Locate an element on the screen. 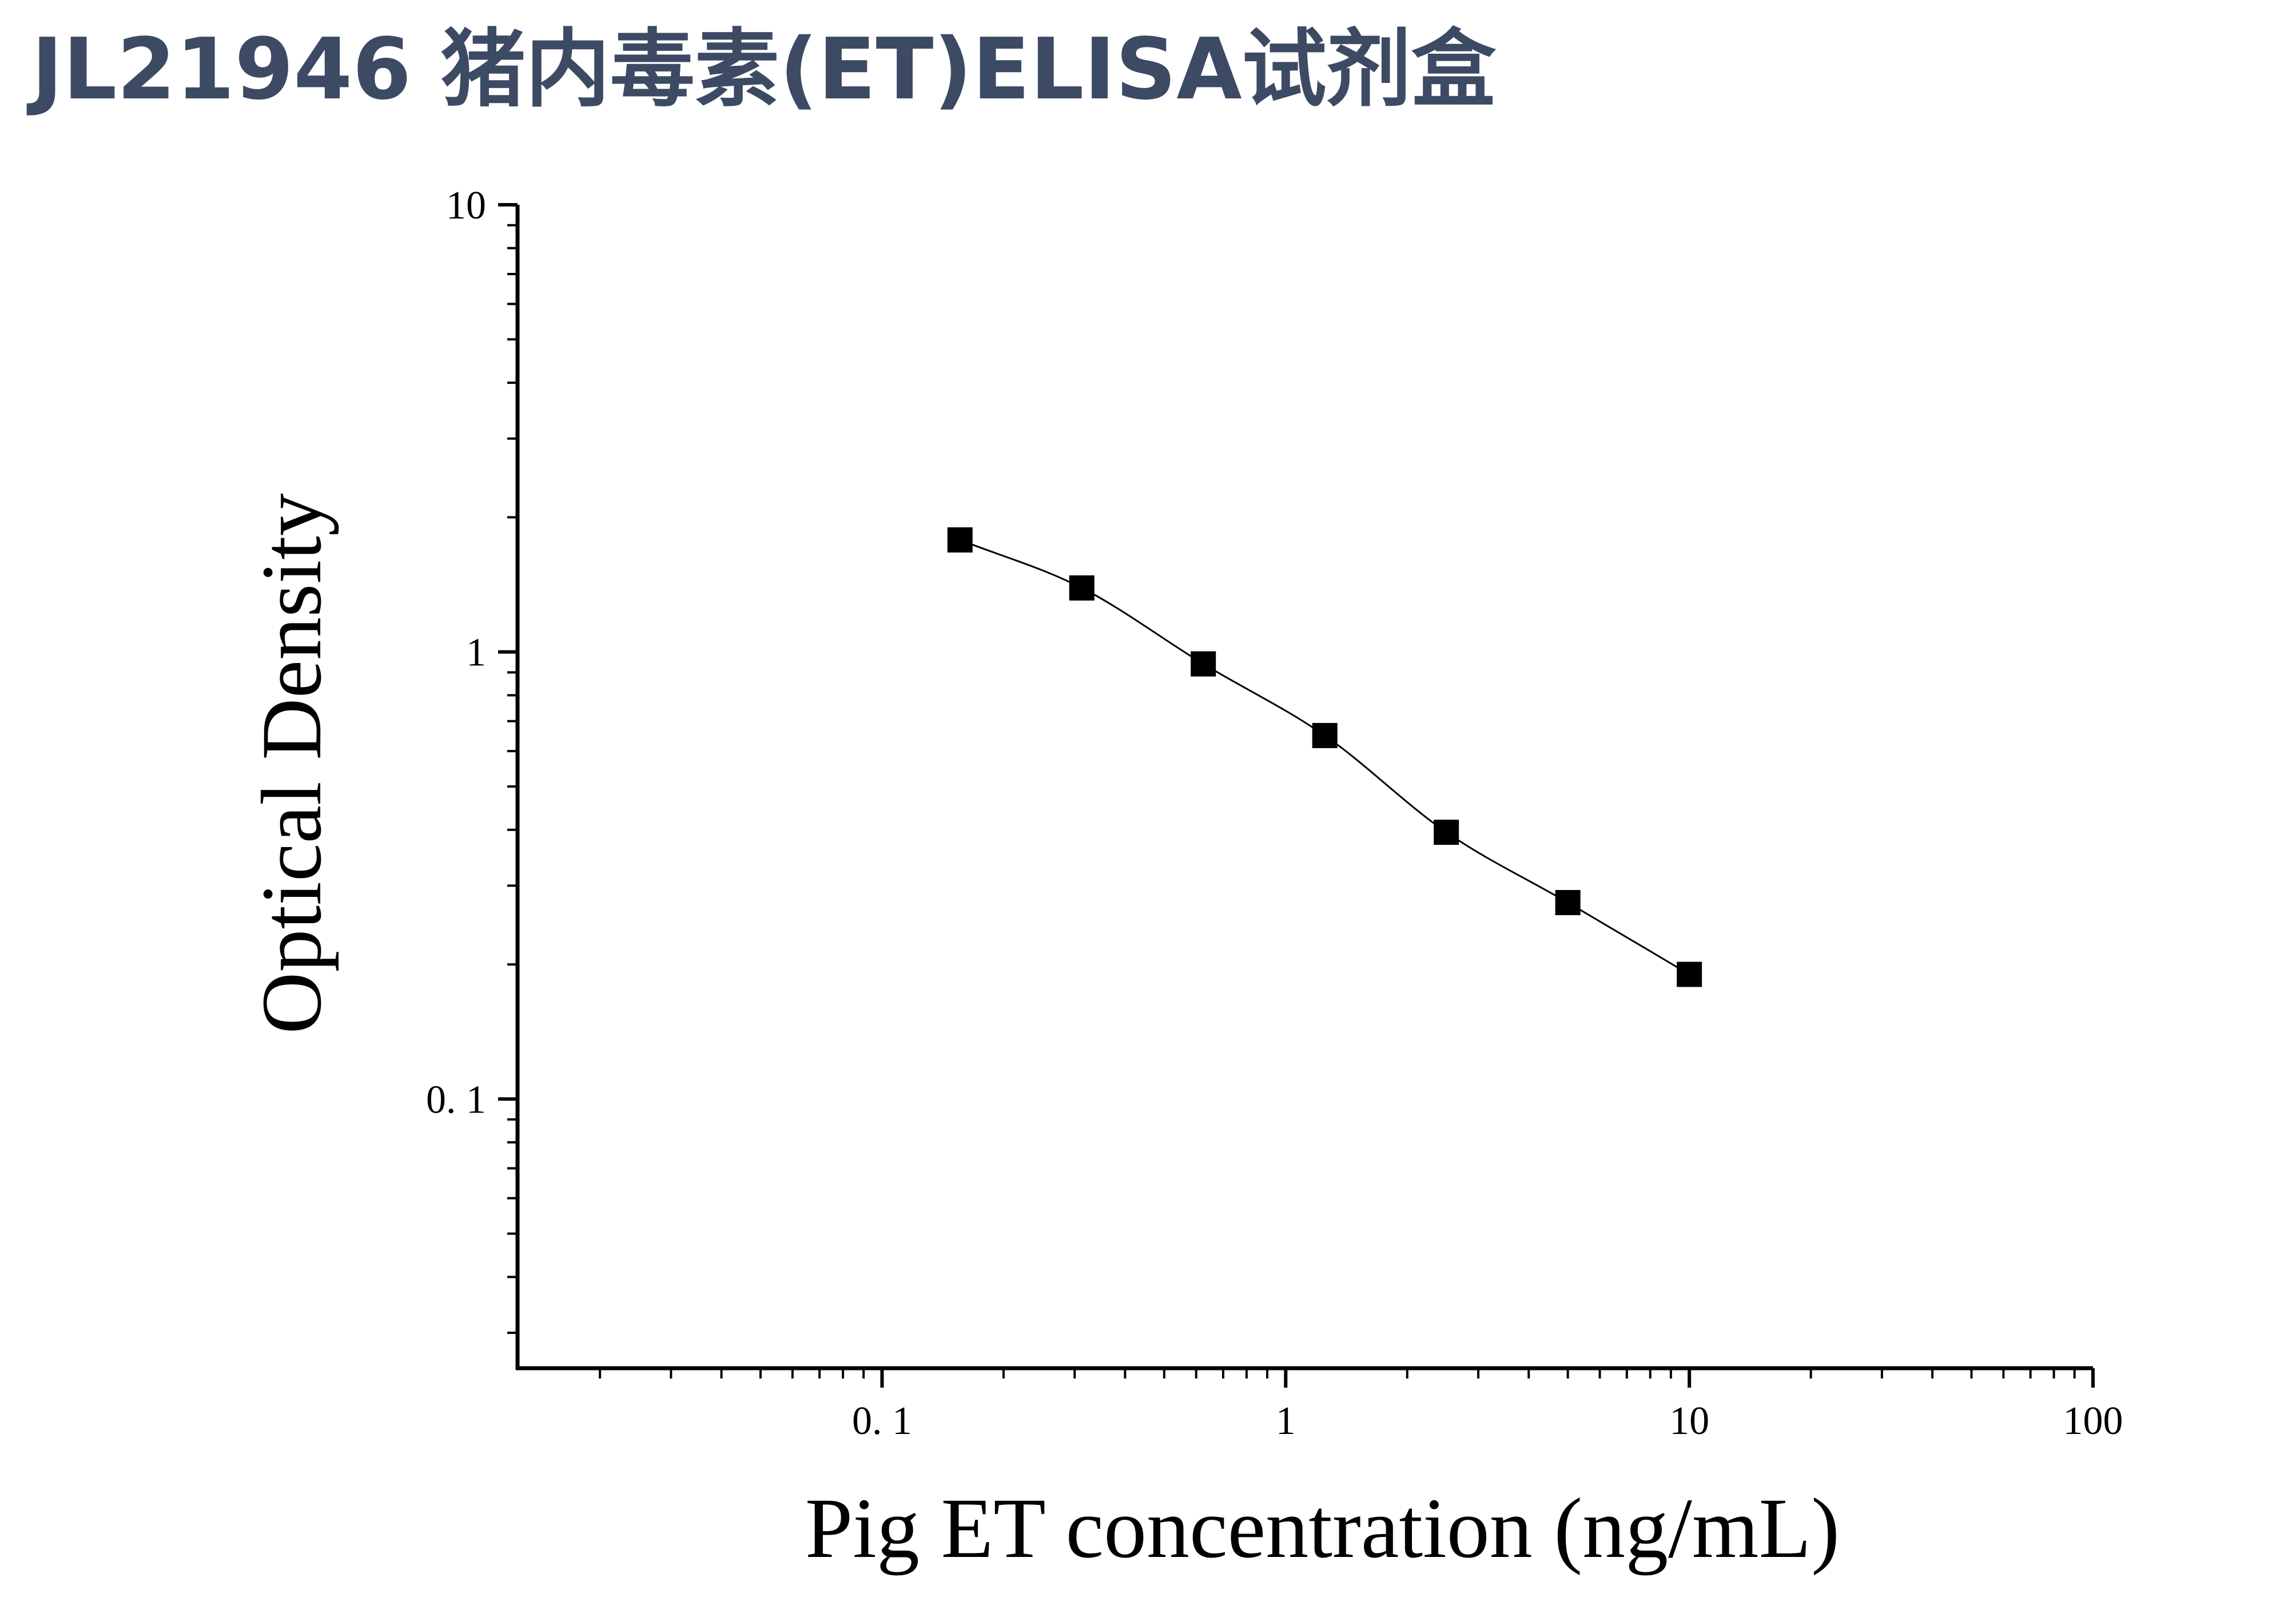  y-tick-label: 0. 1 is located at coordinates (456, 1100).